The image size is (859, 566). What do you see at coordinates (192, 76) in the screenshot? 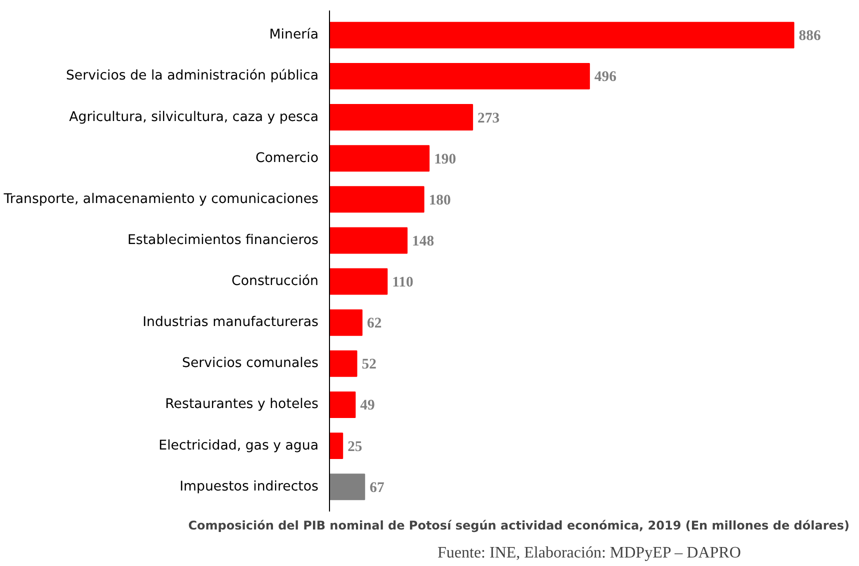
I see `y-tick-label: Servicios de la administración pública` at bounding box center [192, 76].